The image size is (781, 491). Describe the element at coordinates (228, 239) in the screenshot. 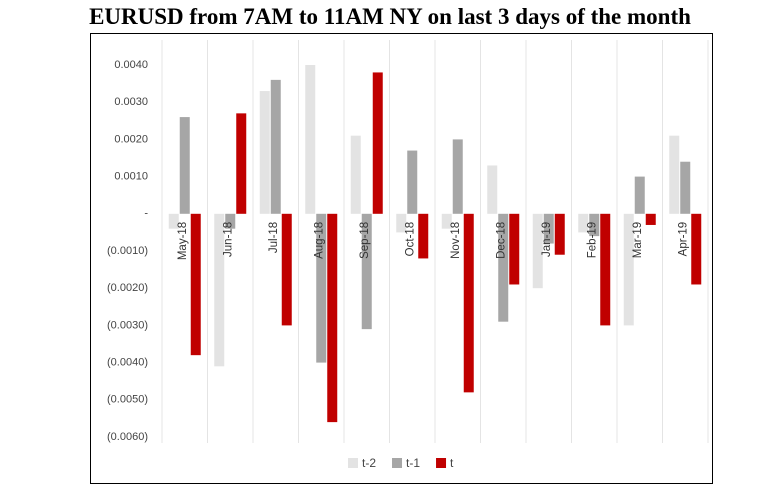

I see `x-tick-label: Jun-18` at that location.